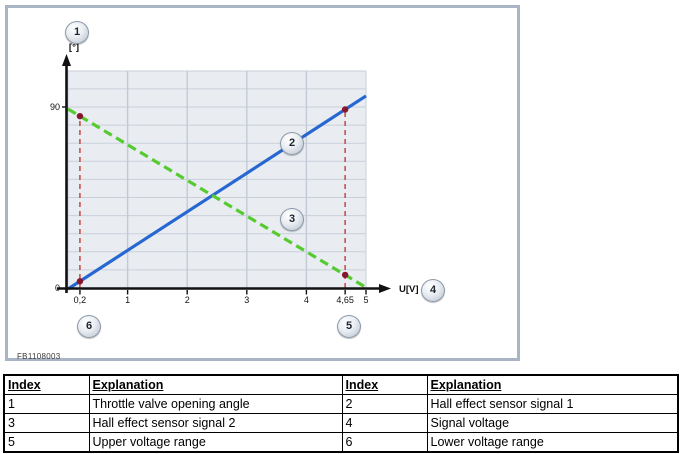 This screenshot has height=454, width=683. What do you see at coordinates (46, 442) in the screenshot?
I see `index-cell: 5` at bounding box center [46, 442].